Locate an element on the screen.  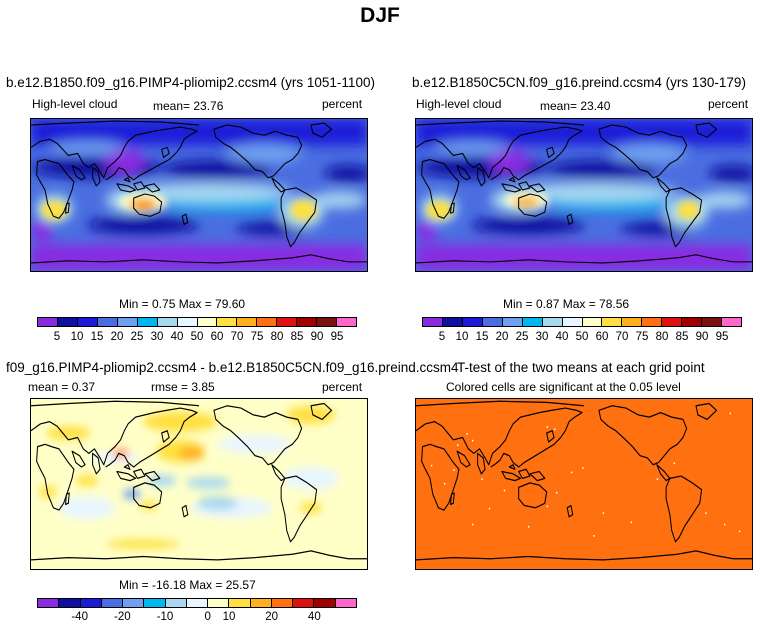
colorbar-case-tick-label: 50 is located at coordinates (197, 337).